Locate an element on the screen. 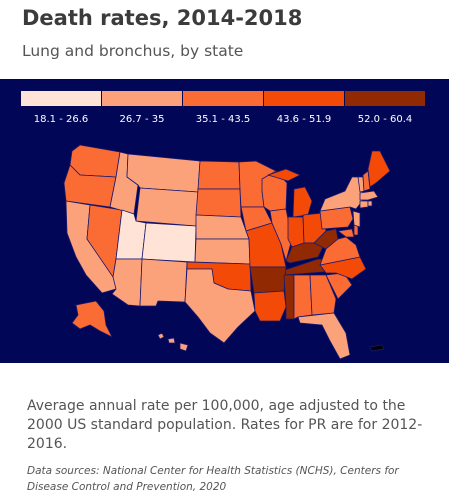 The height and width of the screenshot is (504, 449). state-ga is located at coordinates (323, 295).